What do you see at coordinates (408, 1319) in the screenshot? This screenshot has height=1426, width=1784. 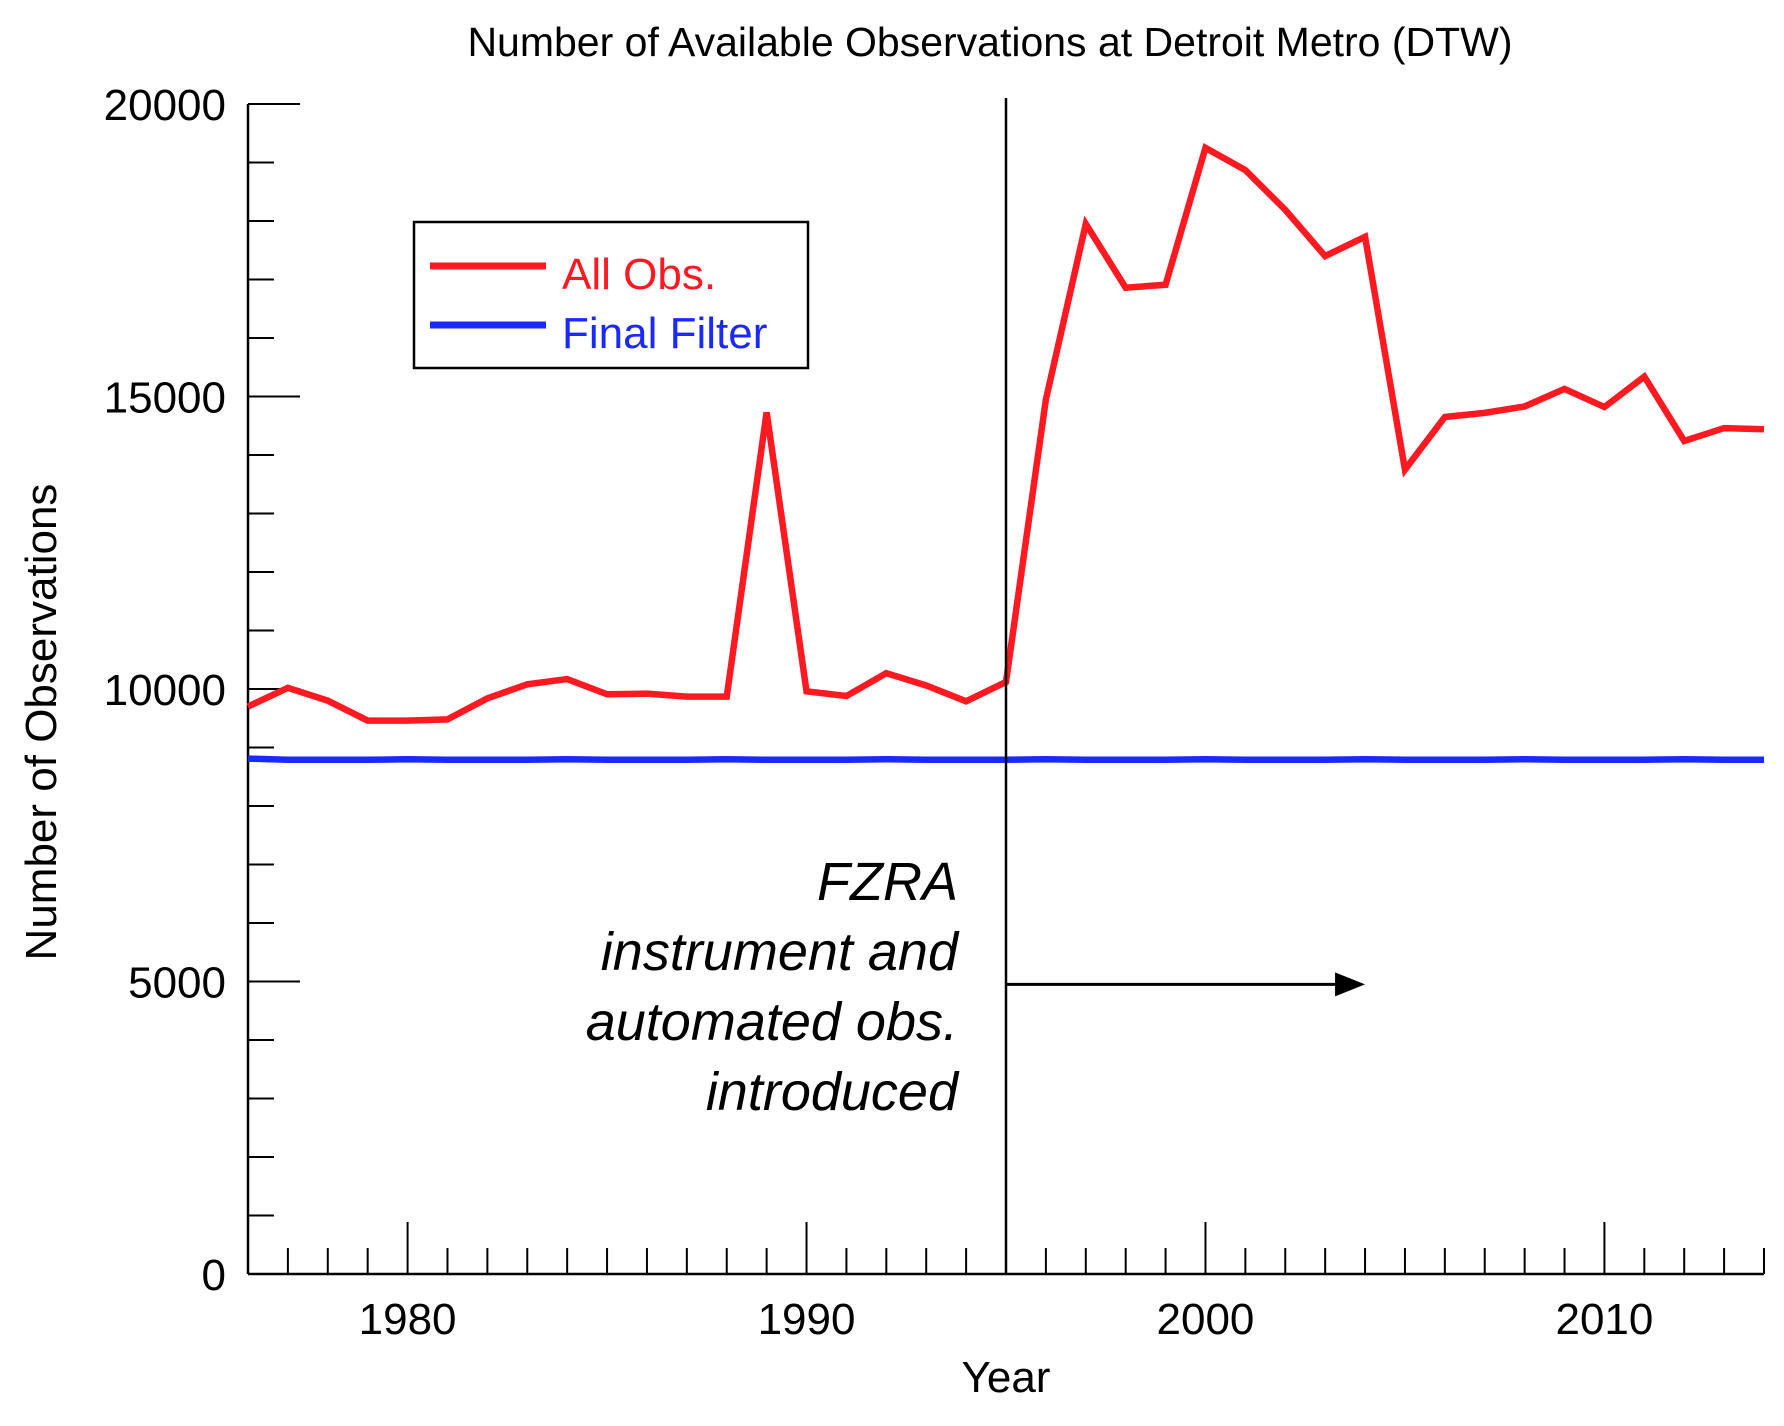 I see `x-tick-label: 1980` at bounding box center [408, 1319].